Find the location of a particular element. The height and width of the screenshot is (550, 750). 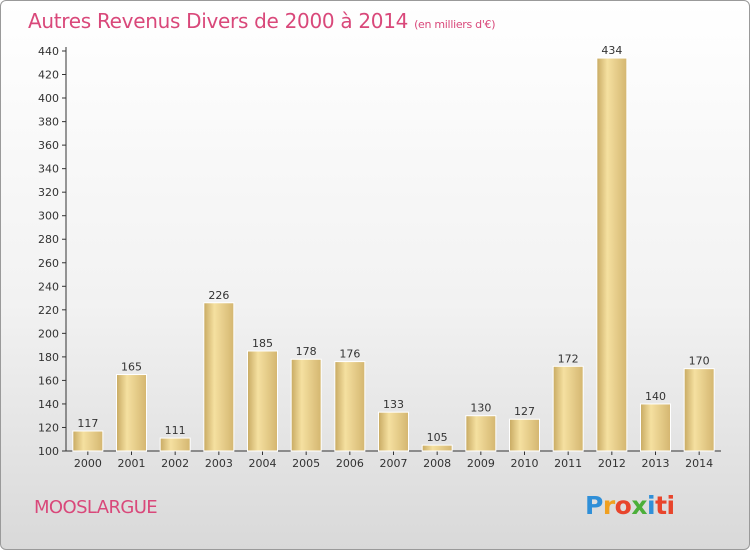

data-label: 111 is located at coordinates (175, 430).